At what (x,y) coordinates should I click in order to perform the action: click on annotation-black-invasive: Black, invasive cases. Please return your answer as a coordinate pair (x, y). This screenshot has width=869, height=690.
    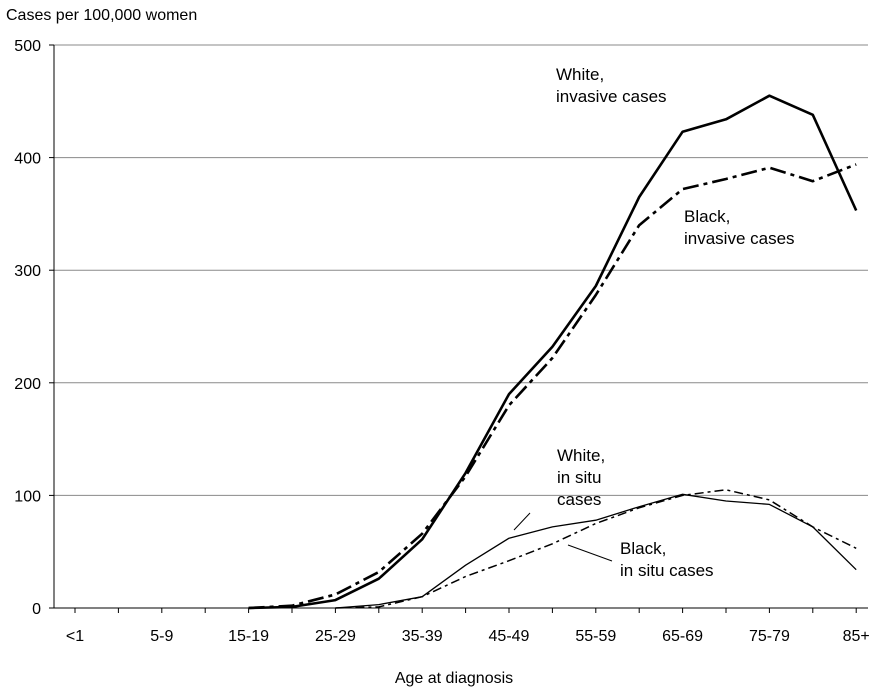
    Looking at the image, I should click on (739, 227).